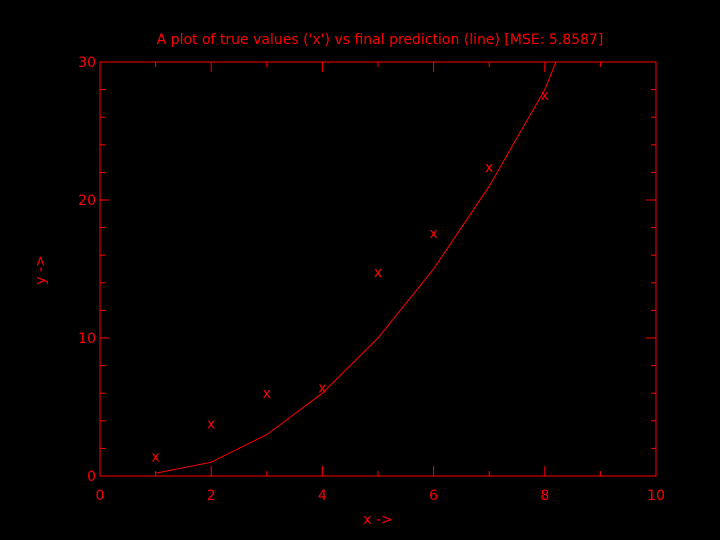  I want to click on y-tick-label: 20, so click(87, 201).